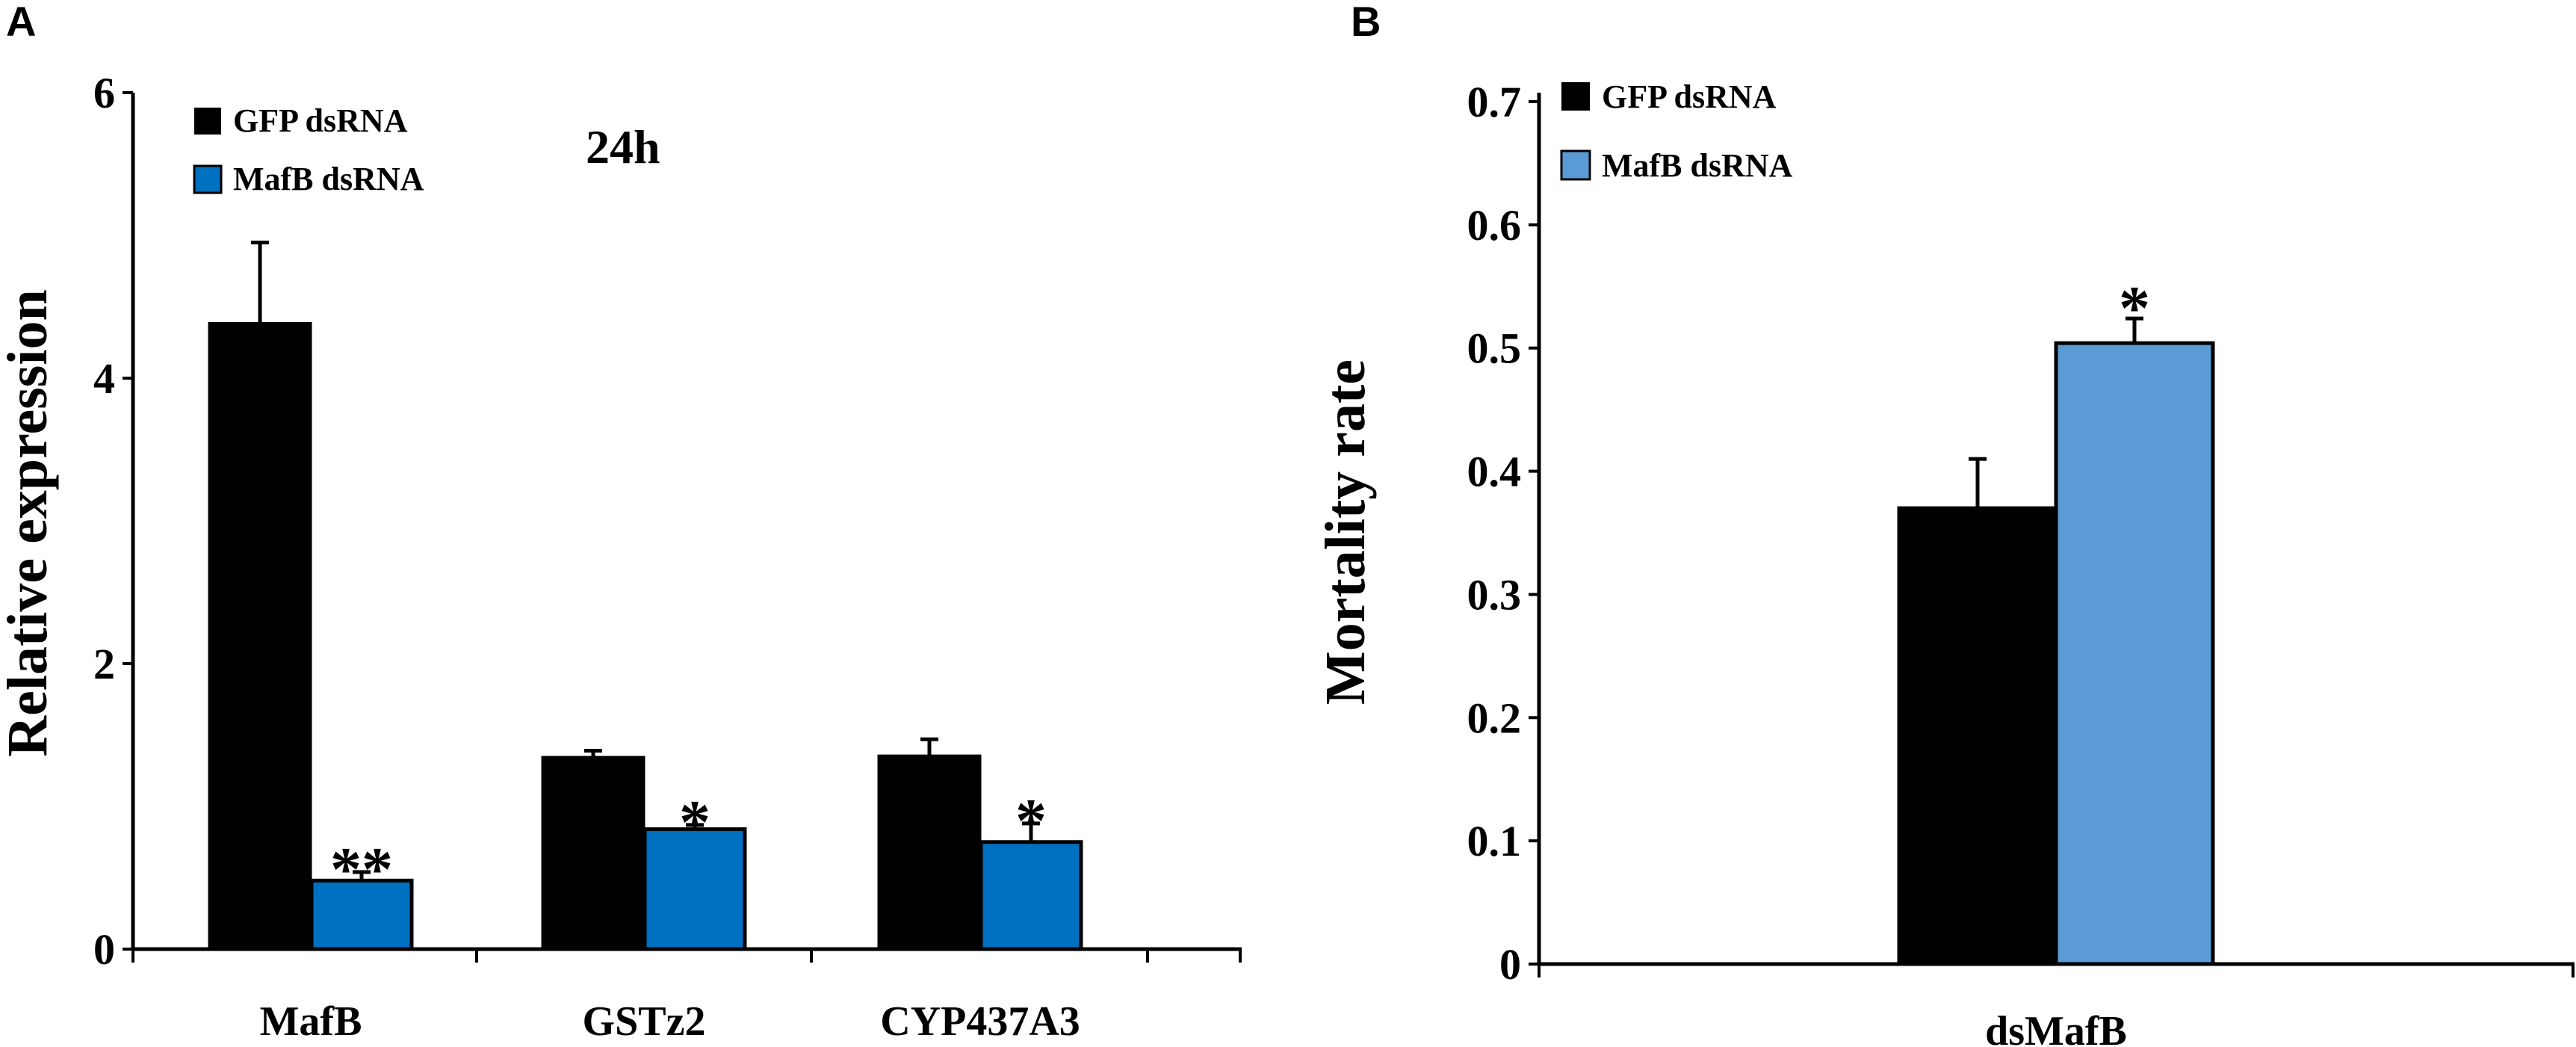 This screenshot has width=2576, height=1047. I want to click on chart-a-significance-marker: **, so click(361, 869).